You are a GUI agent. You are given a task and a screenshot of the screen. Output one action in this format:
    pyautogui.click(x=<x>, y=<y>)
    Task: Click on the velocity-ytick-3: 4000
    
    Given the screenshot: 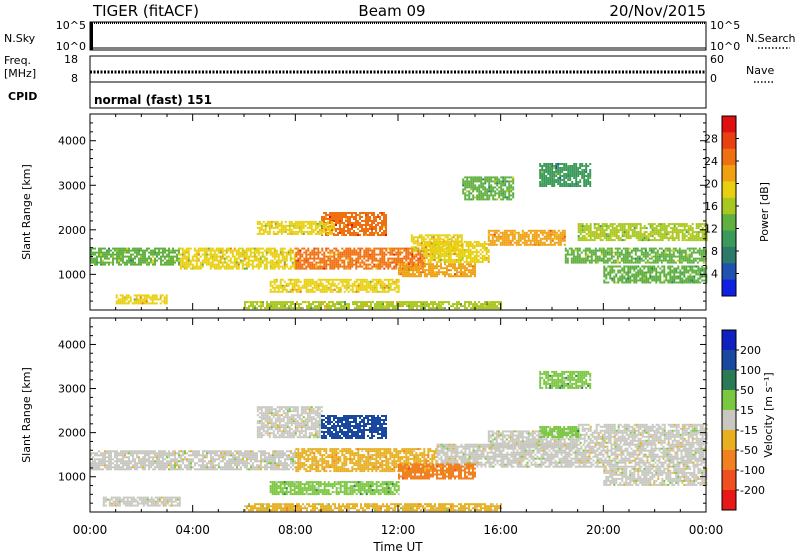 What is the action you would take?
    pyautogui.click(x=72, y=344)
    